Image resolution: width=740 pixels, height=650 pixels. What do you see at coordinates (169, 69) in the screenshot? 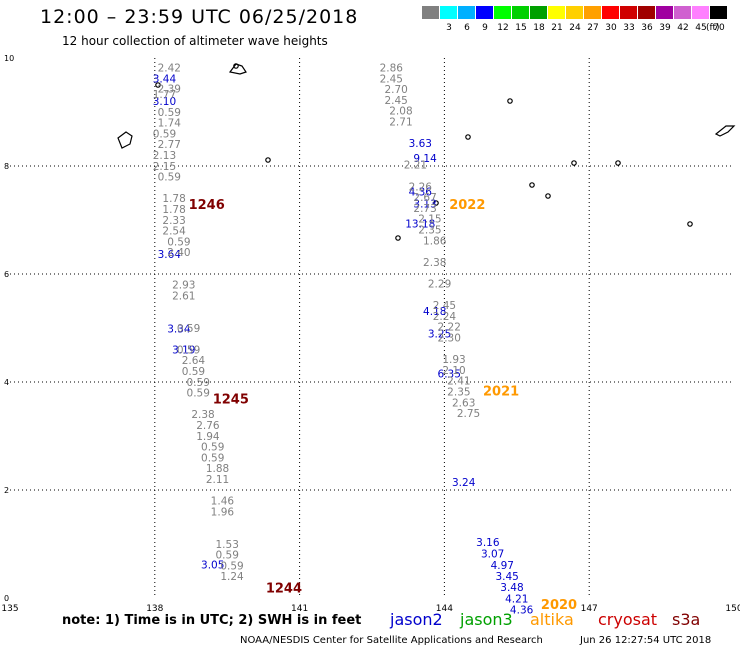
I see `swh-data-label: 2.42` at bounding box center [169, 69].